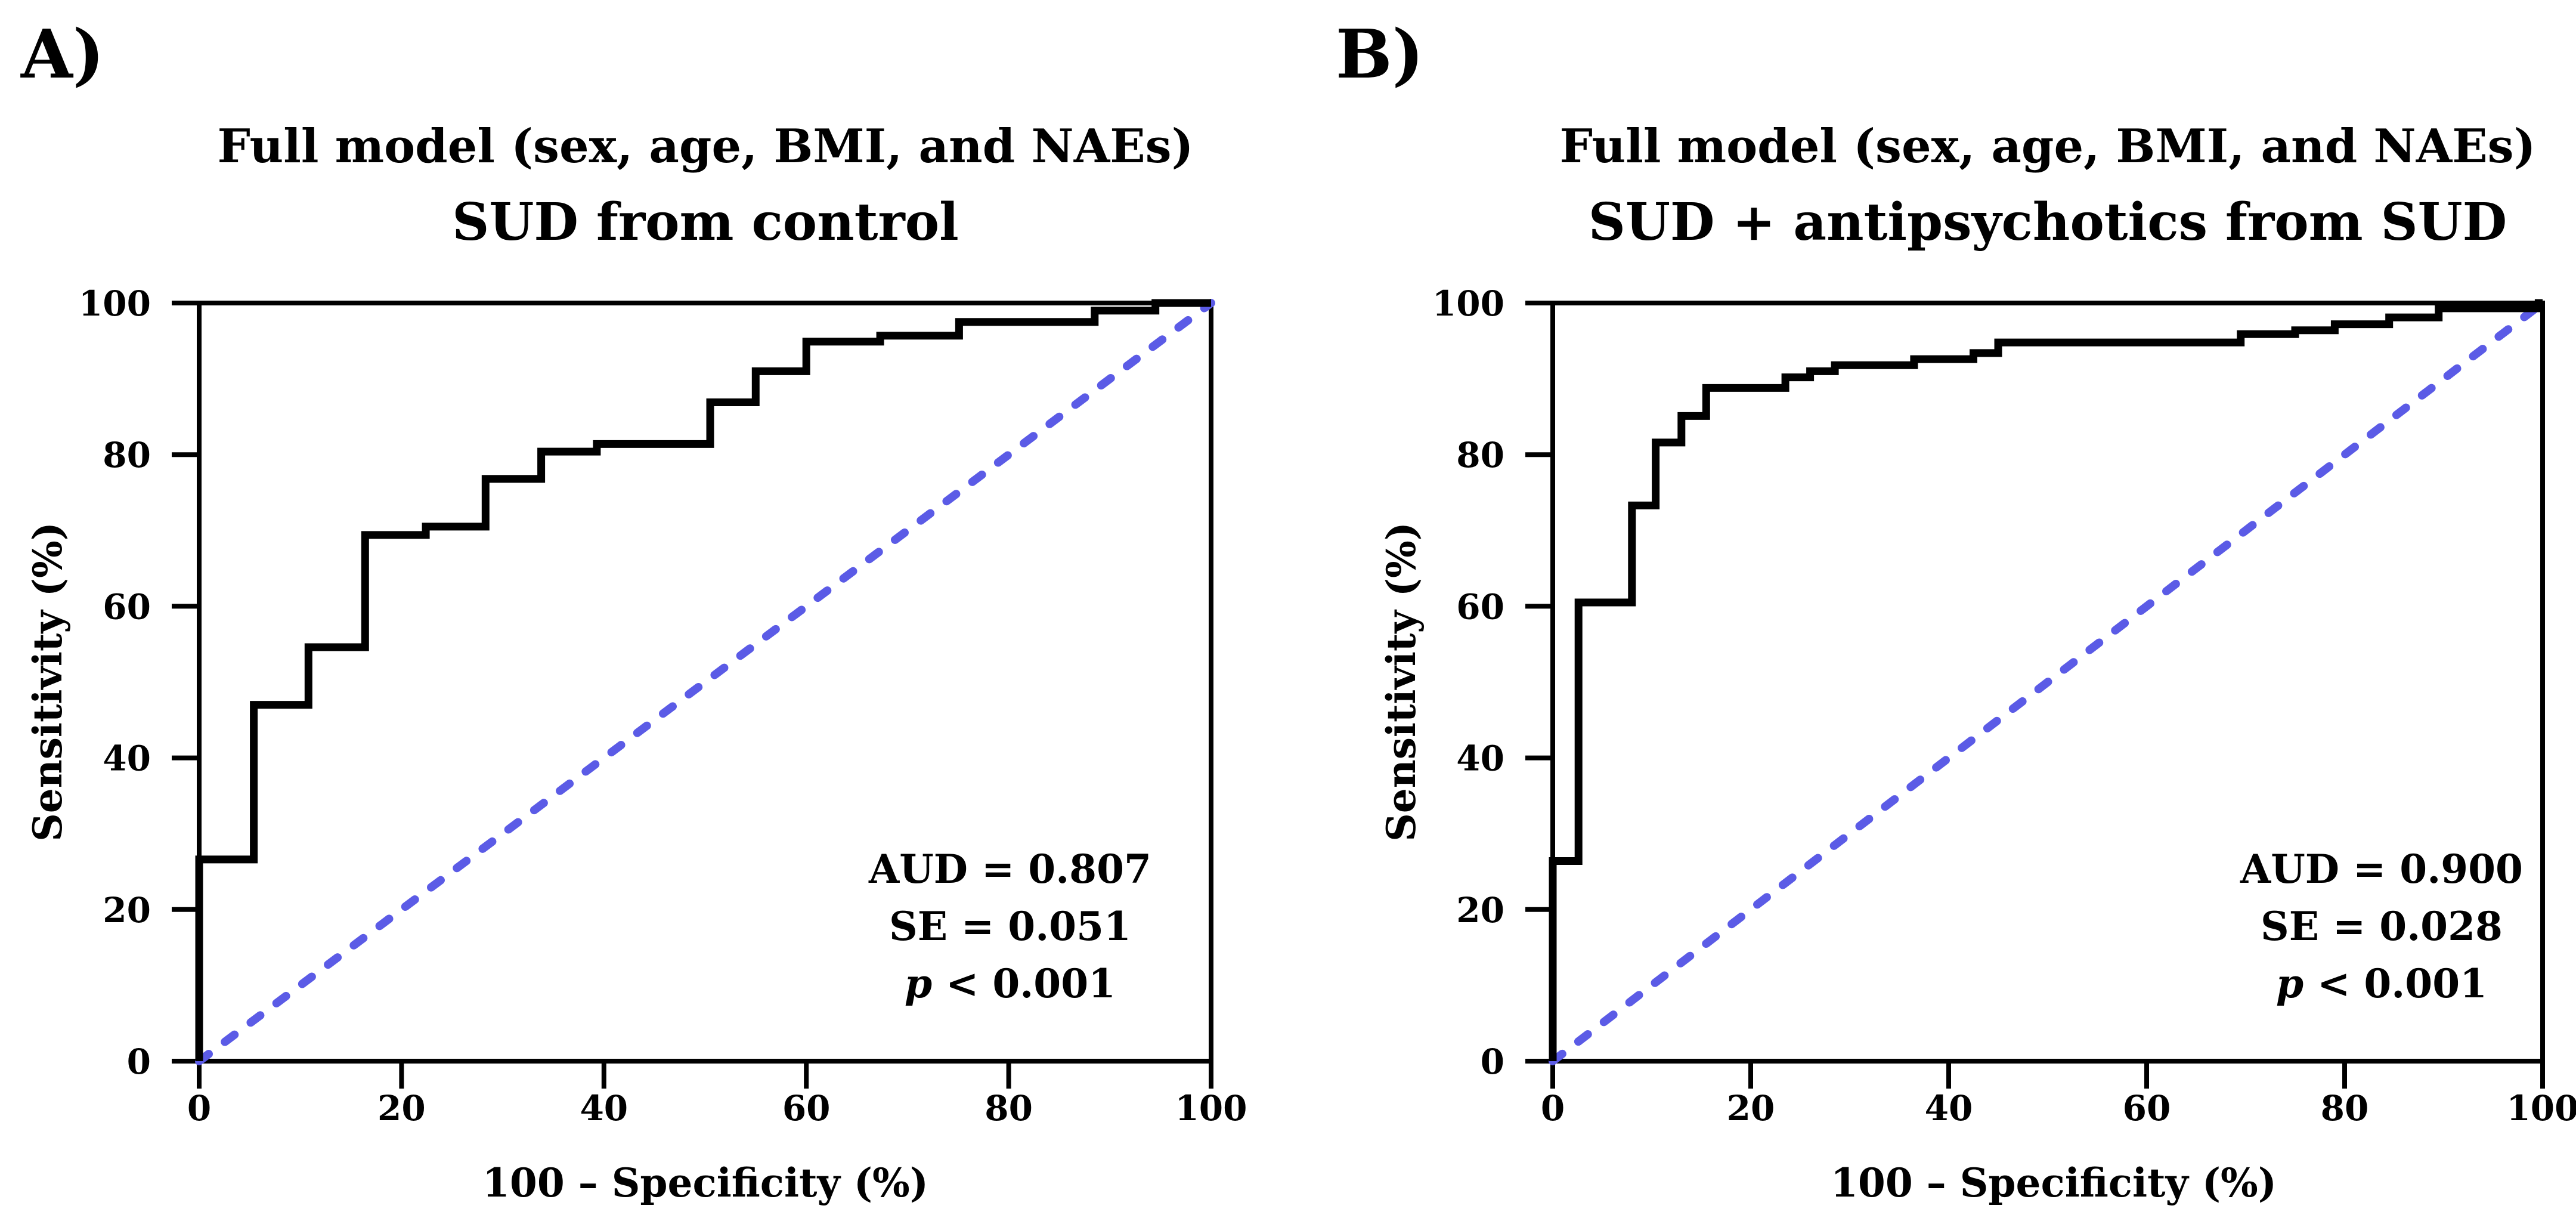 Image resolution: width=2576 pixels, height=1221 pixels. What do you see at coordinates (705, 222) in the screenshot?
I see `panel-a-title-line2: SUD from control` at bounding box center [705, 222].